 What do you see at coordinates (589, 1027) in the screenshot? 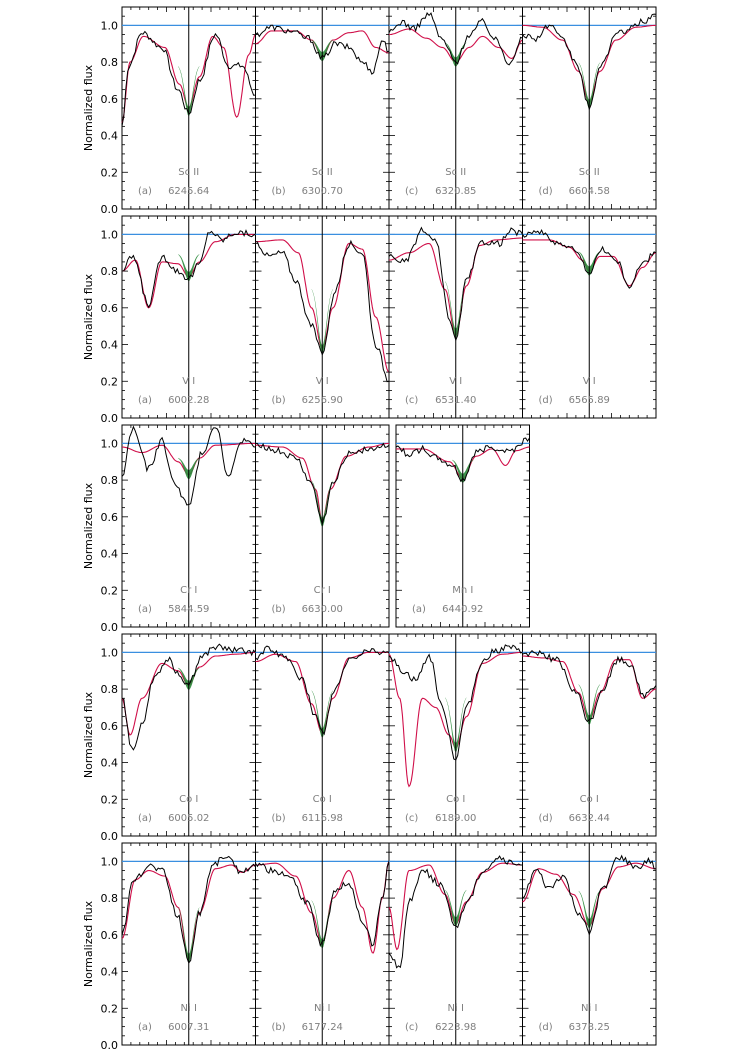
I see `wavelength-label: 6378.25` at bounding box center [589, 1027].